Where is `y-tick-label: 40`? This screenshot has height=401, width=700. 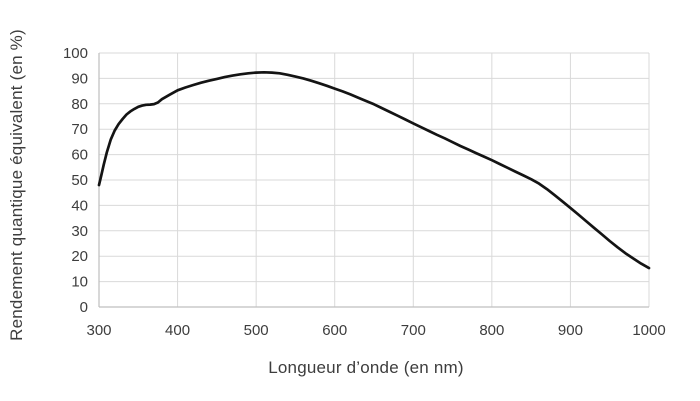 y-tick-label: 40 is located at coordinates (79, 205).